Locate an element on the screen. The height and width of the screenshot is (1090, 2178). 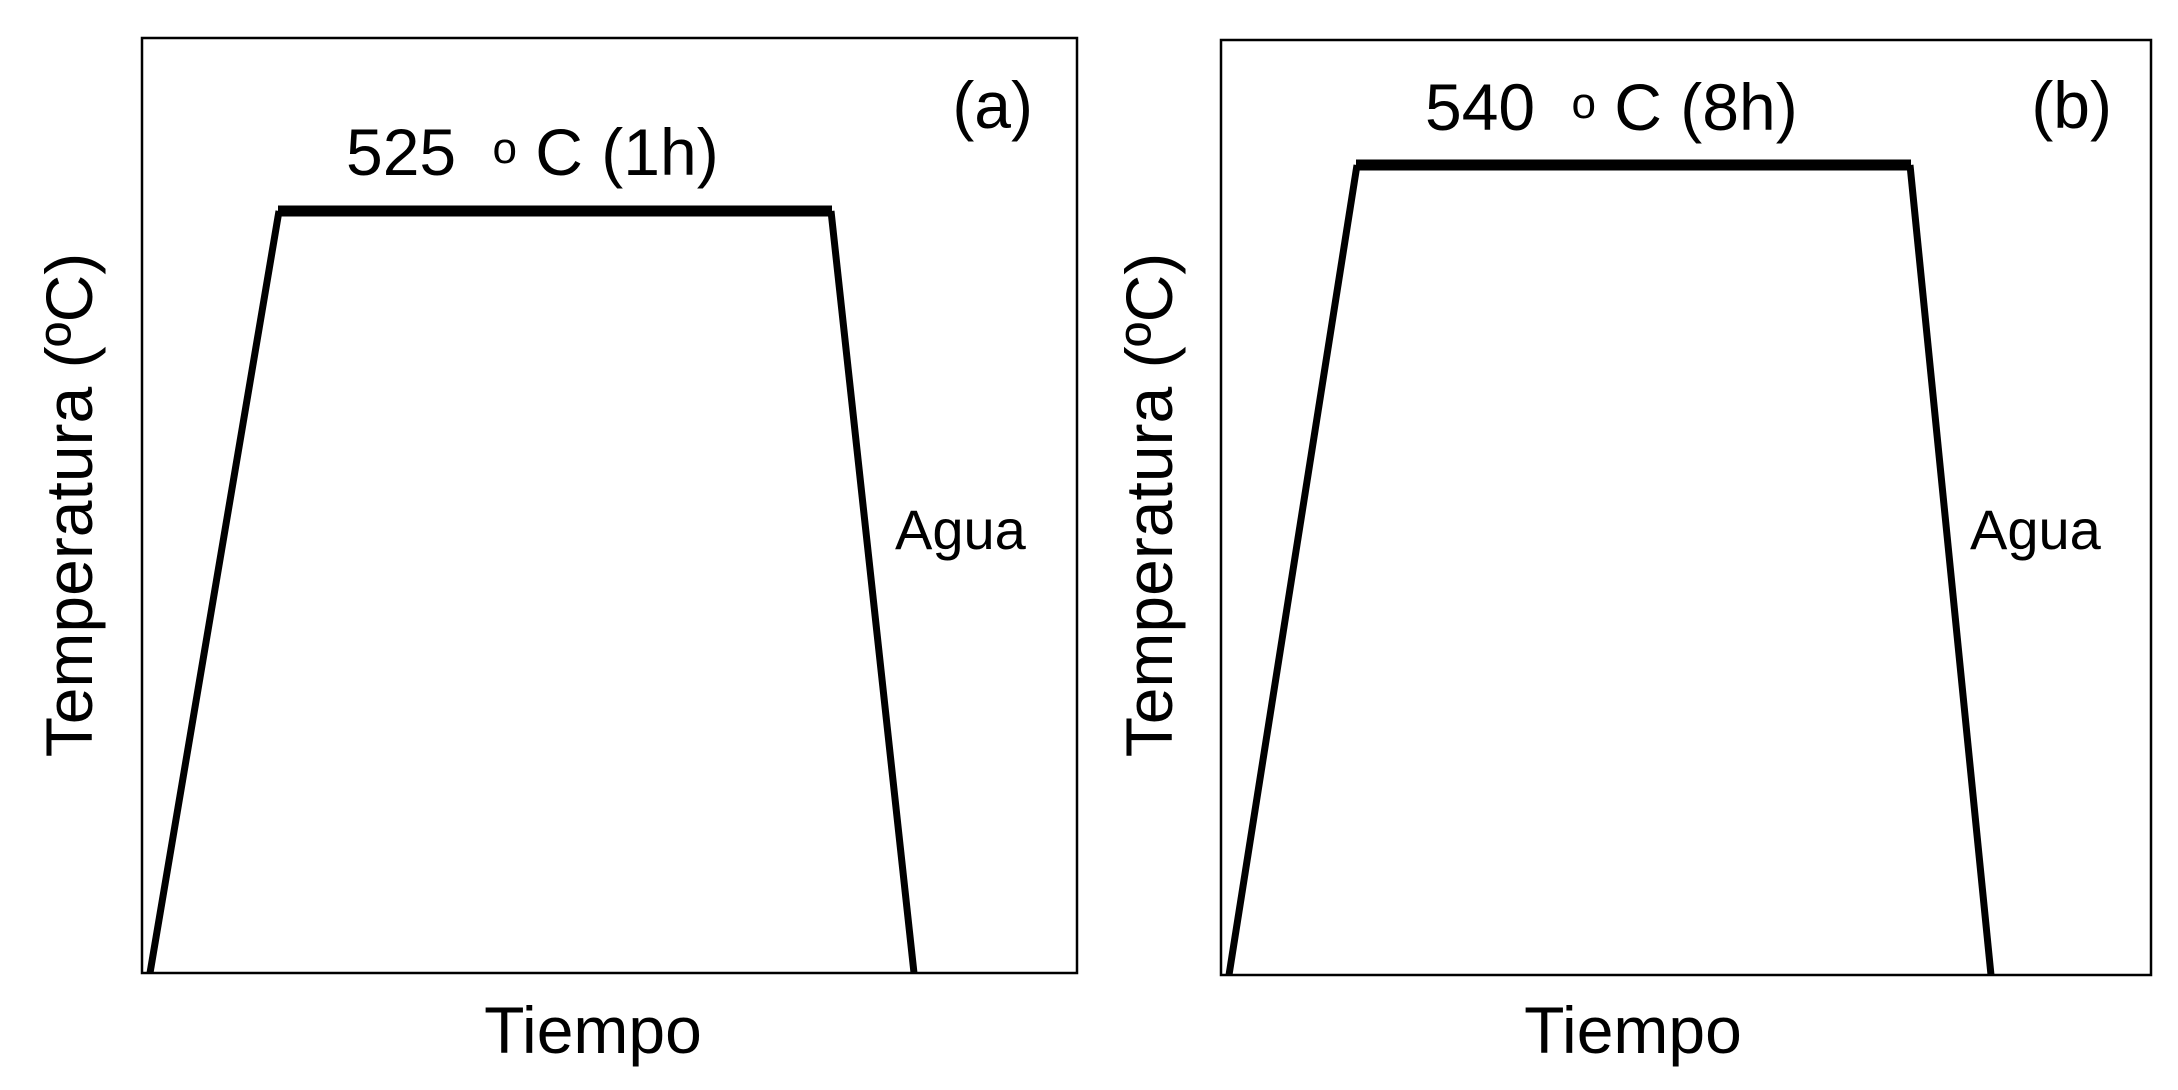
panel-b-ylabel: Temperatura (ºC) is located at coordinates (1149, 505).